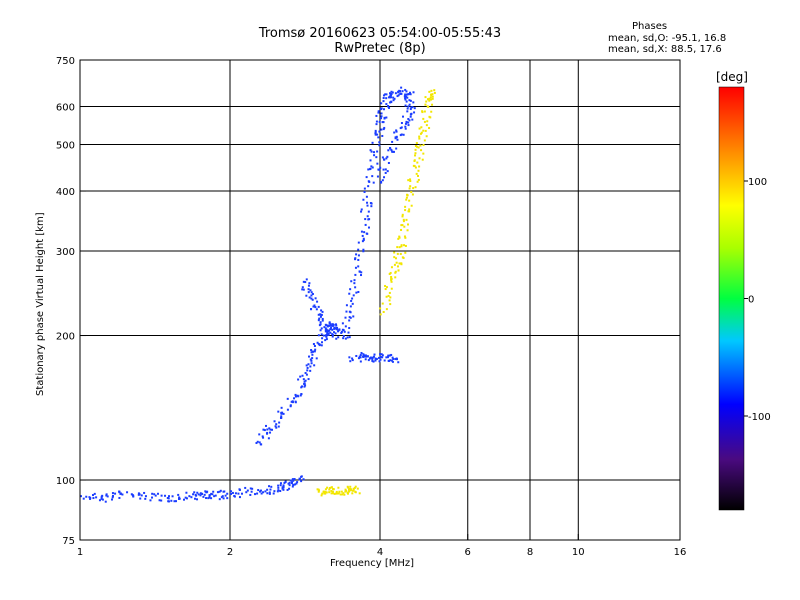 This screenshot has height=600, width=800. I want to click on x-tick-label: 6, so click(468, 552).